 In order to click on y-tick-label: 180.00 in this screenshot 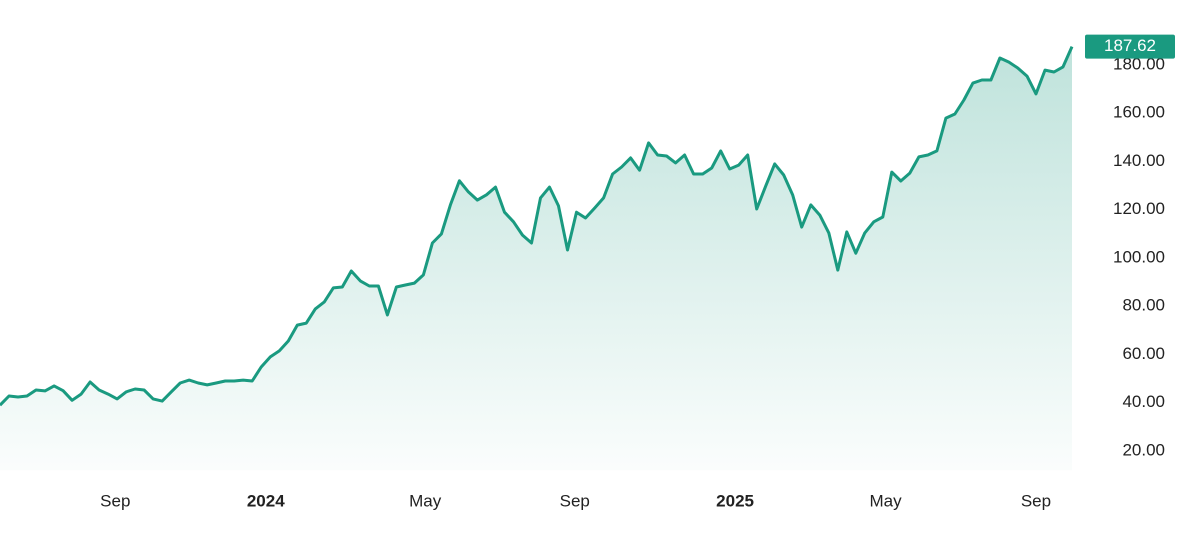, I will do `click(1139, 63)`.